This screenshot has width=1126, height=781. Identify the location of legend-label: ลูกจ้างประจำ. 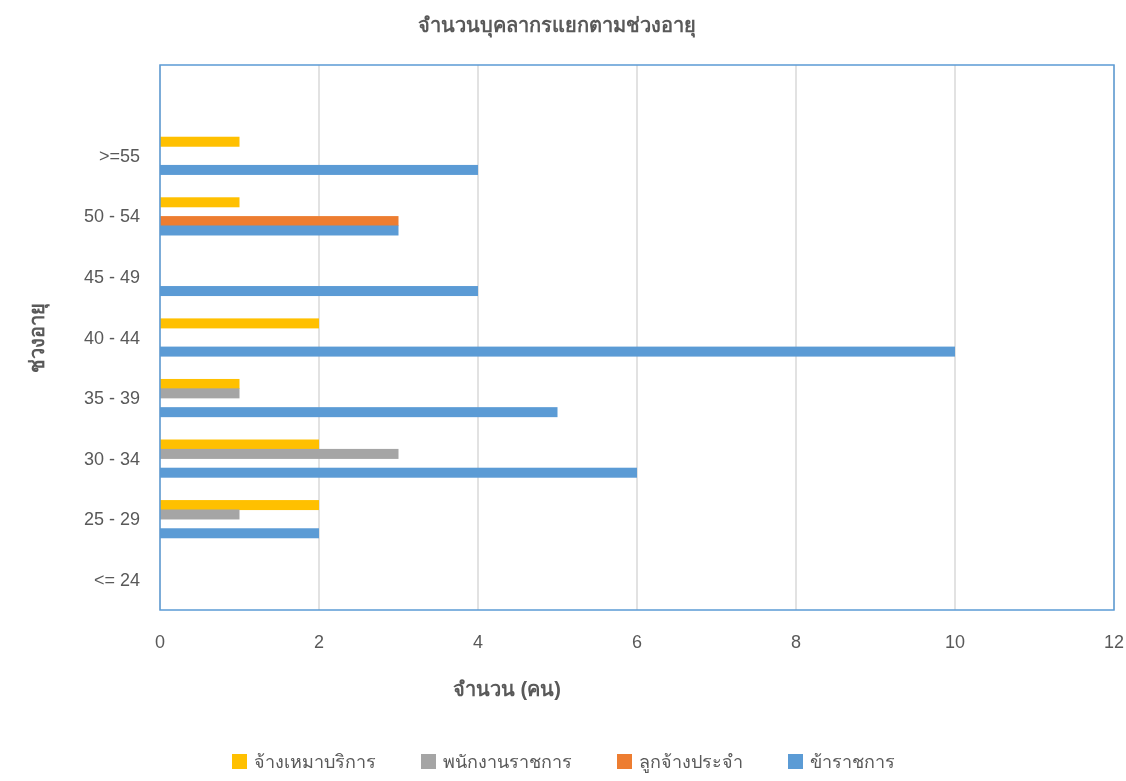
(691, 762).